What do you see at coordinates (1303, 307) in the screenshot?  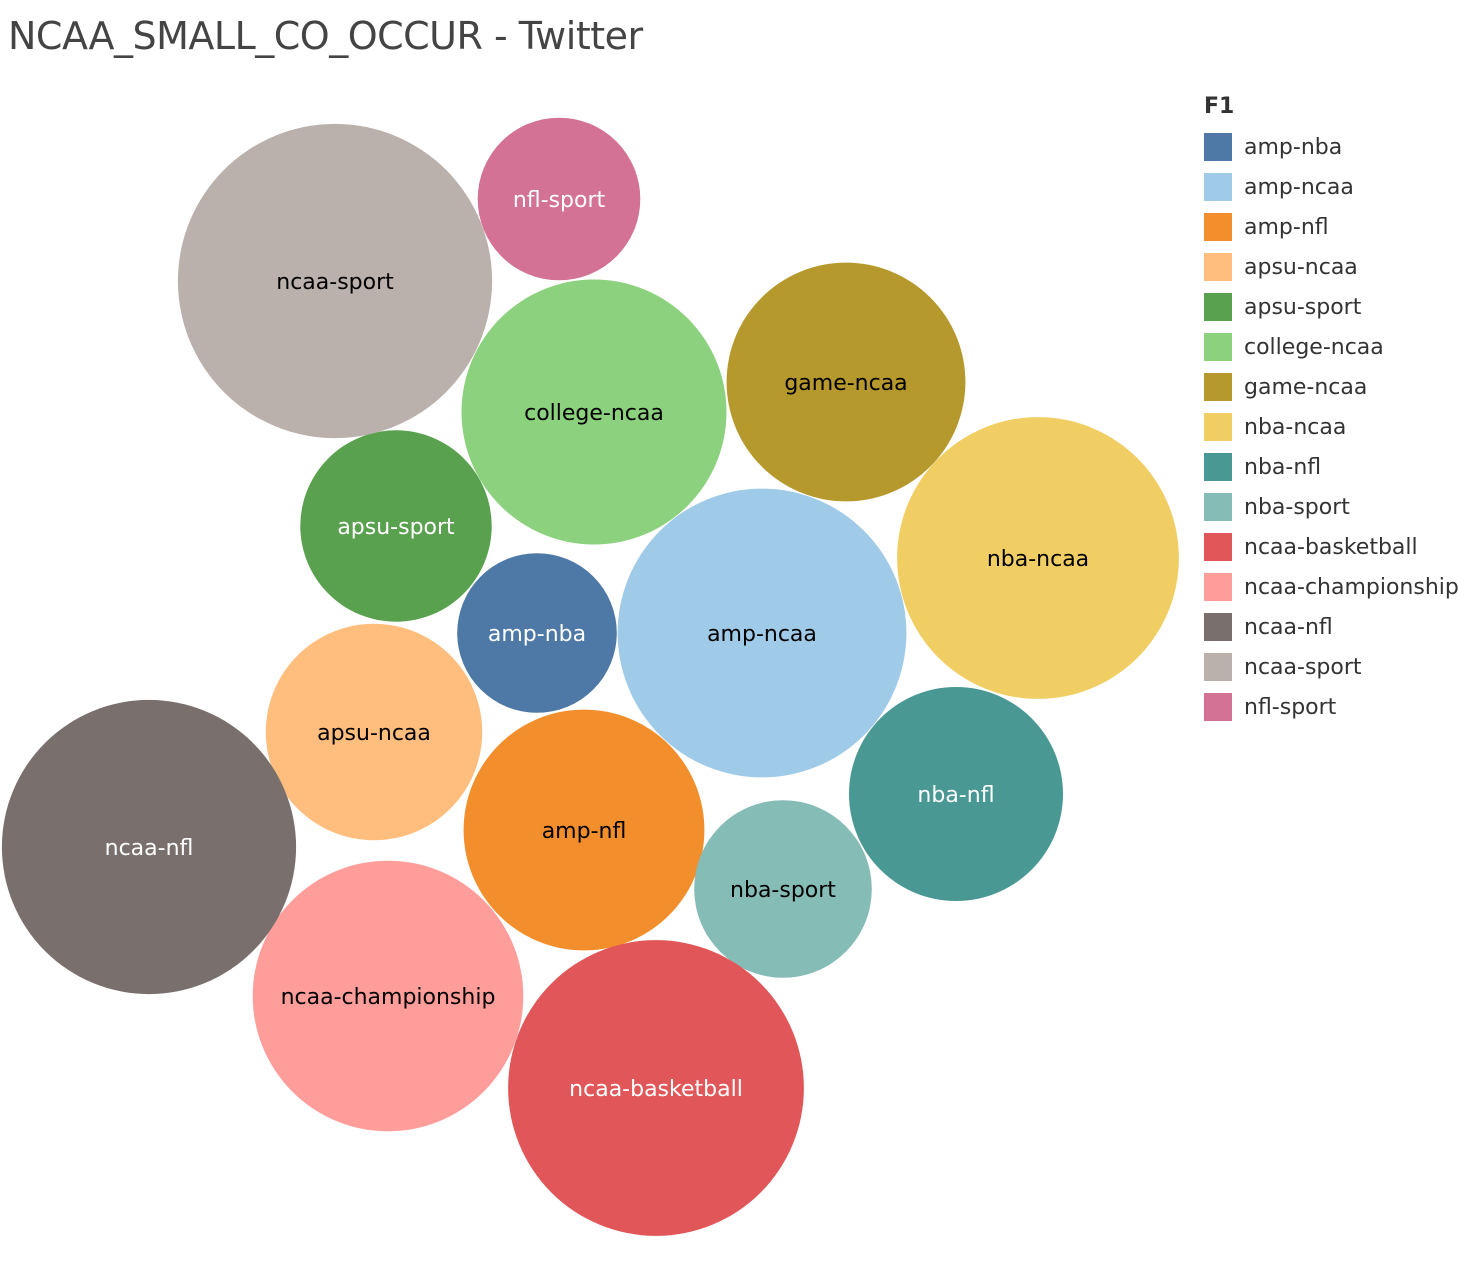 I see `legend-label-apsu-sport: apsu-sport` at bounding box center [1303, 307].